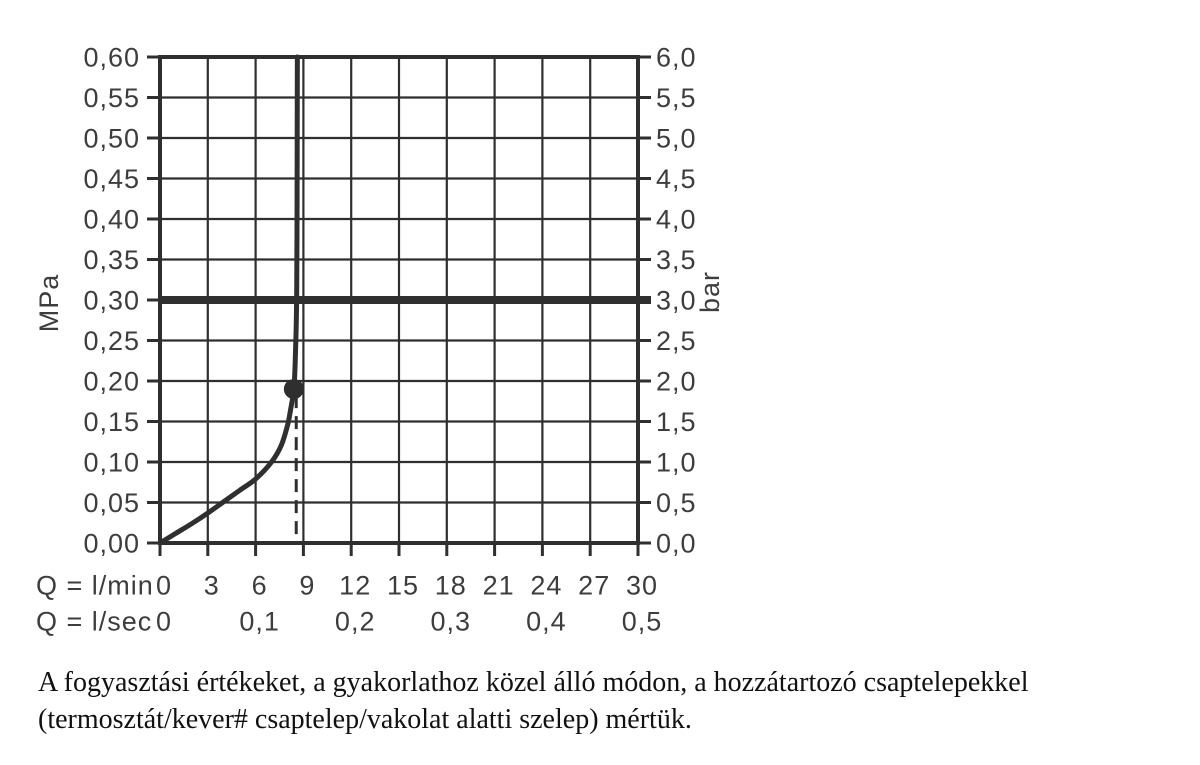 This screenshot has height=765, width=1200. Describe the element at coordinates (676, 98) in the screenshot. I see `right-axis-tick-label: 5,5` at that location.